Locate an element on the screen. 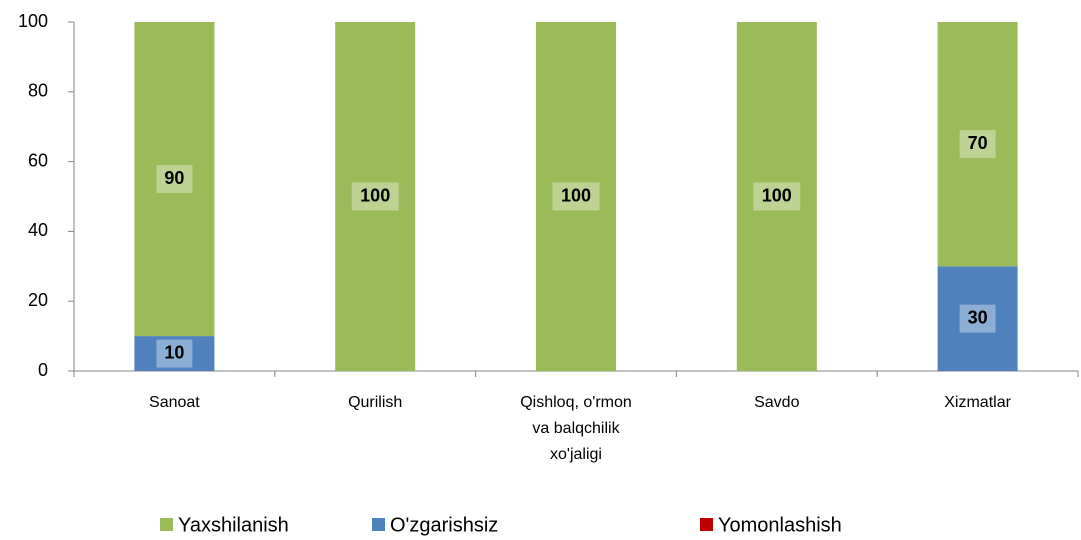 Image resolution: width=1081 pixels, height=540 pixels. y-tick-label: 0 is located at coordinates (43, 370).